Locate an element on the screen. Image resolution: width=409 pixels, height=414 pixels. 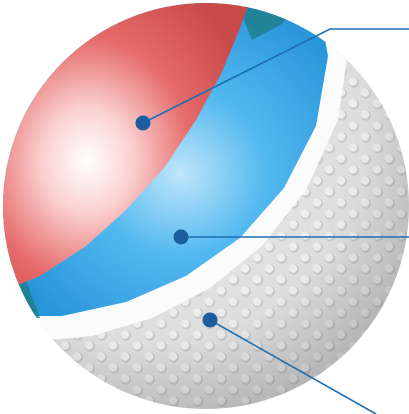
callout-cover-marker is located at coordinates (210, 320).